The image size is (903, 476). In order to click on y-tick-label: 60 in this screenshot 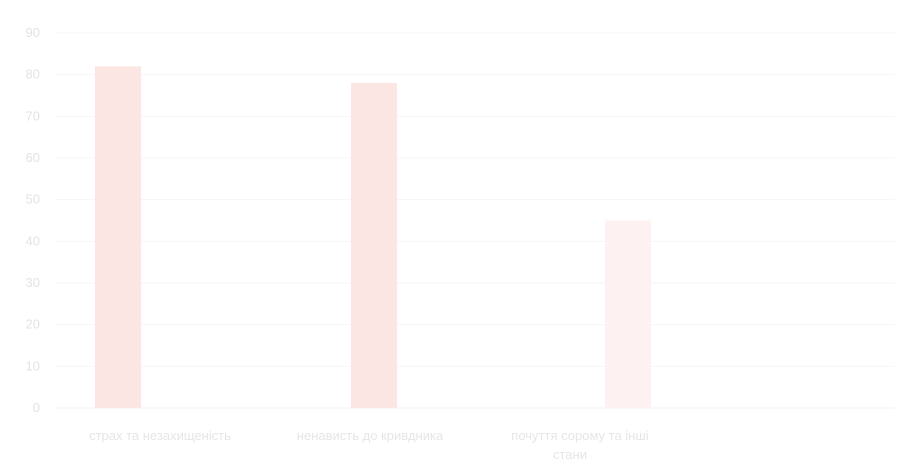, I will do `click(33, 157)`.